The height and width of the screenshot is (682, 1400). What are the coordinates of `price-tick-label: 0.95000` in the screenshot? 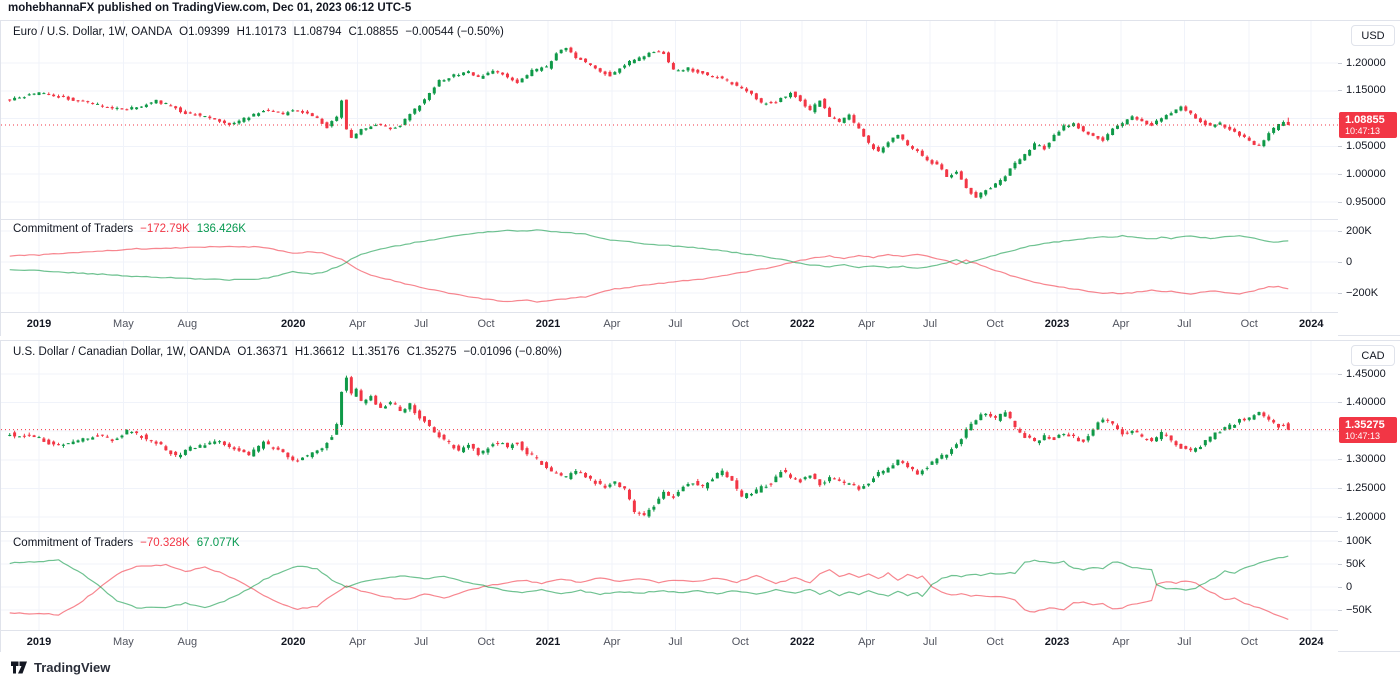 It's located at (1366, 201).